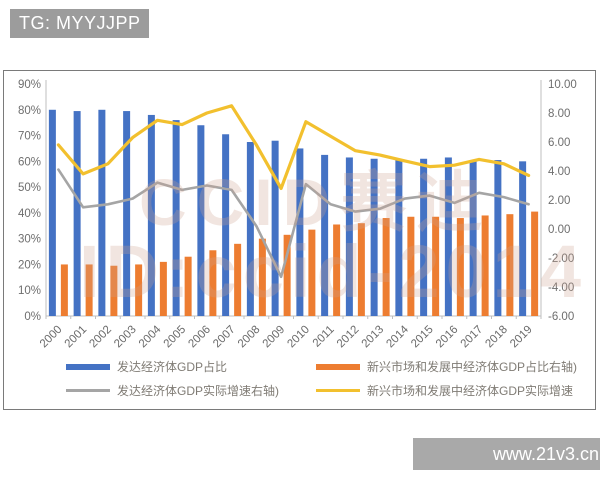  Describe the element at coordinates (559, 201) in the screenshot. I see `right-axis-tick-label: 2.00` at that location.